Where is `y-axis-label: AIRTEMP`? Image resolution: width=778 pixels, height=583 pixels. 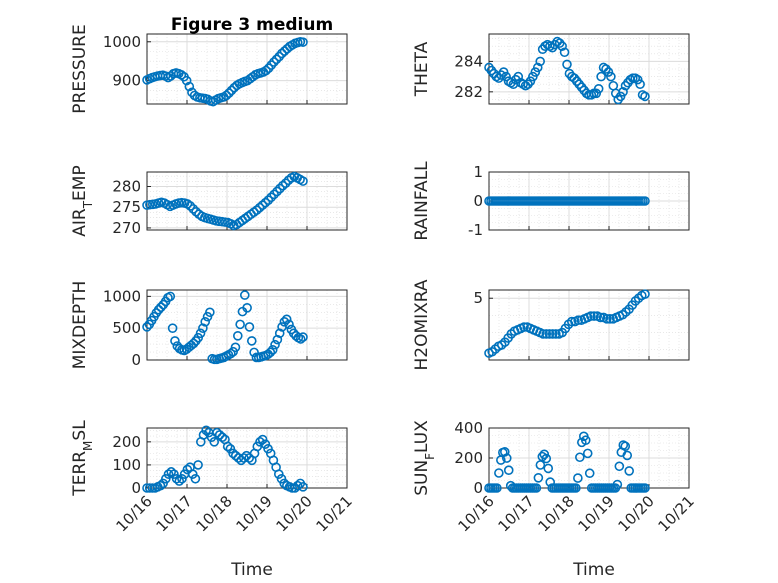 y-axis-label: AIRTEMP is located at coordinates (82, 200).